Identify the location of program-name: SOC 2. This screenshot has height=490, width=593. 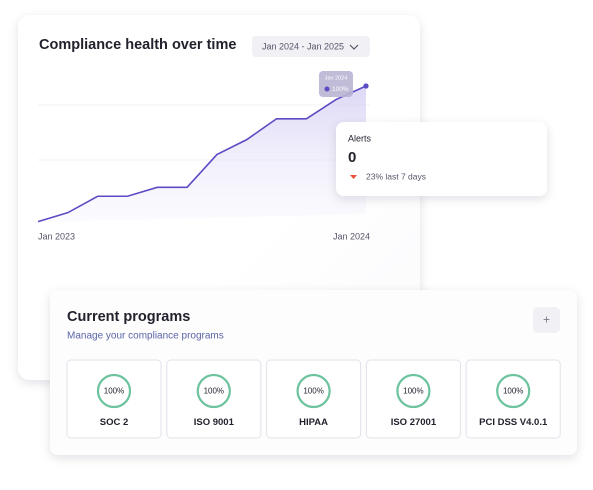
(114, 422).